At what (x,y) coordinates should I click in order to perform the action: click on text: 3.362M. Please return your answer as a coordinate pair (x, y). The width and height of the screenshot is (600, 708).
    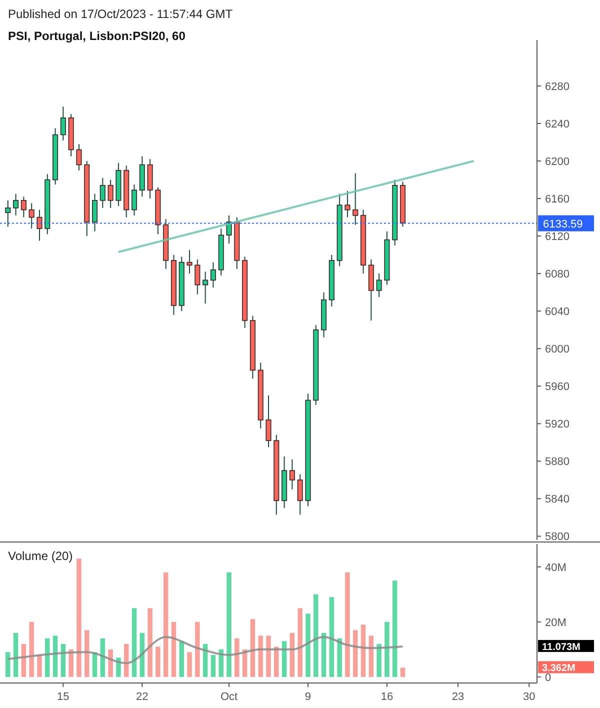
    Looking at the image, I should click on (559, 668).